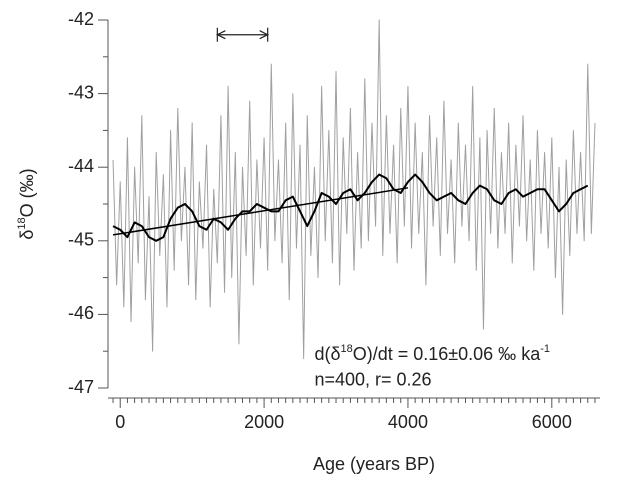  Describe the element at coordinates (81, 387) in the screenshot. I see `y-tick-label: -47` at that location.